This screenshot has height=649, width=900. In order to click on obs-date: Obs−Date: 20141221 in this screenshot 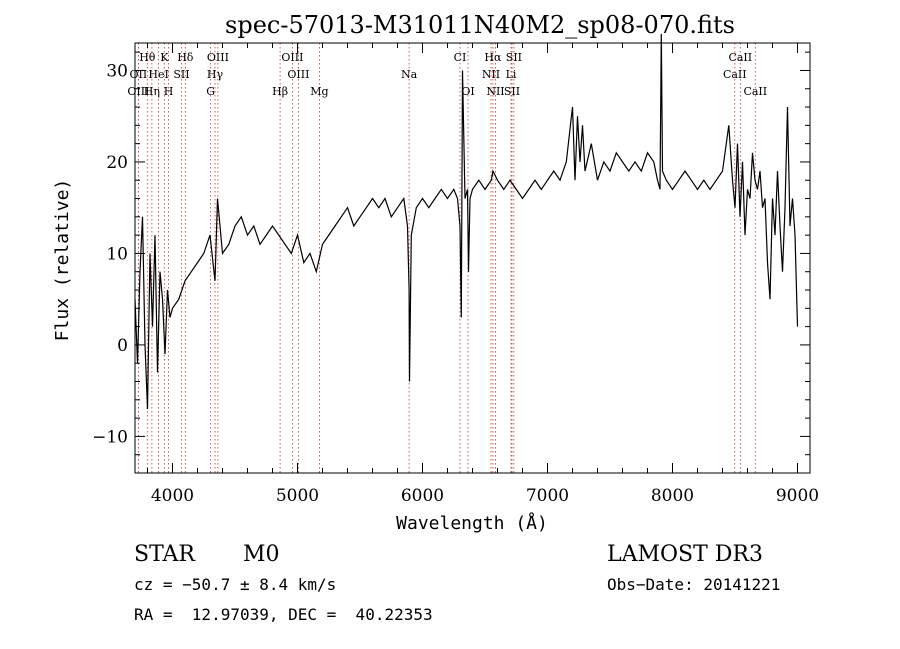, I will do `click(694, 584)`.